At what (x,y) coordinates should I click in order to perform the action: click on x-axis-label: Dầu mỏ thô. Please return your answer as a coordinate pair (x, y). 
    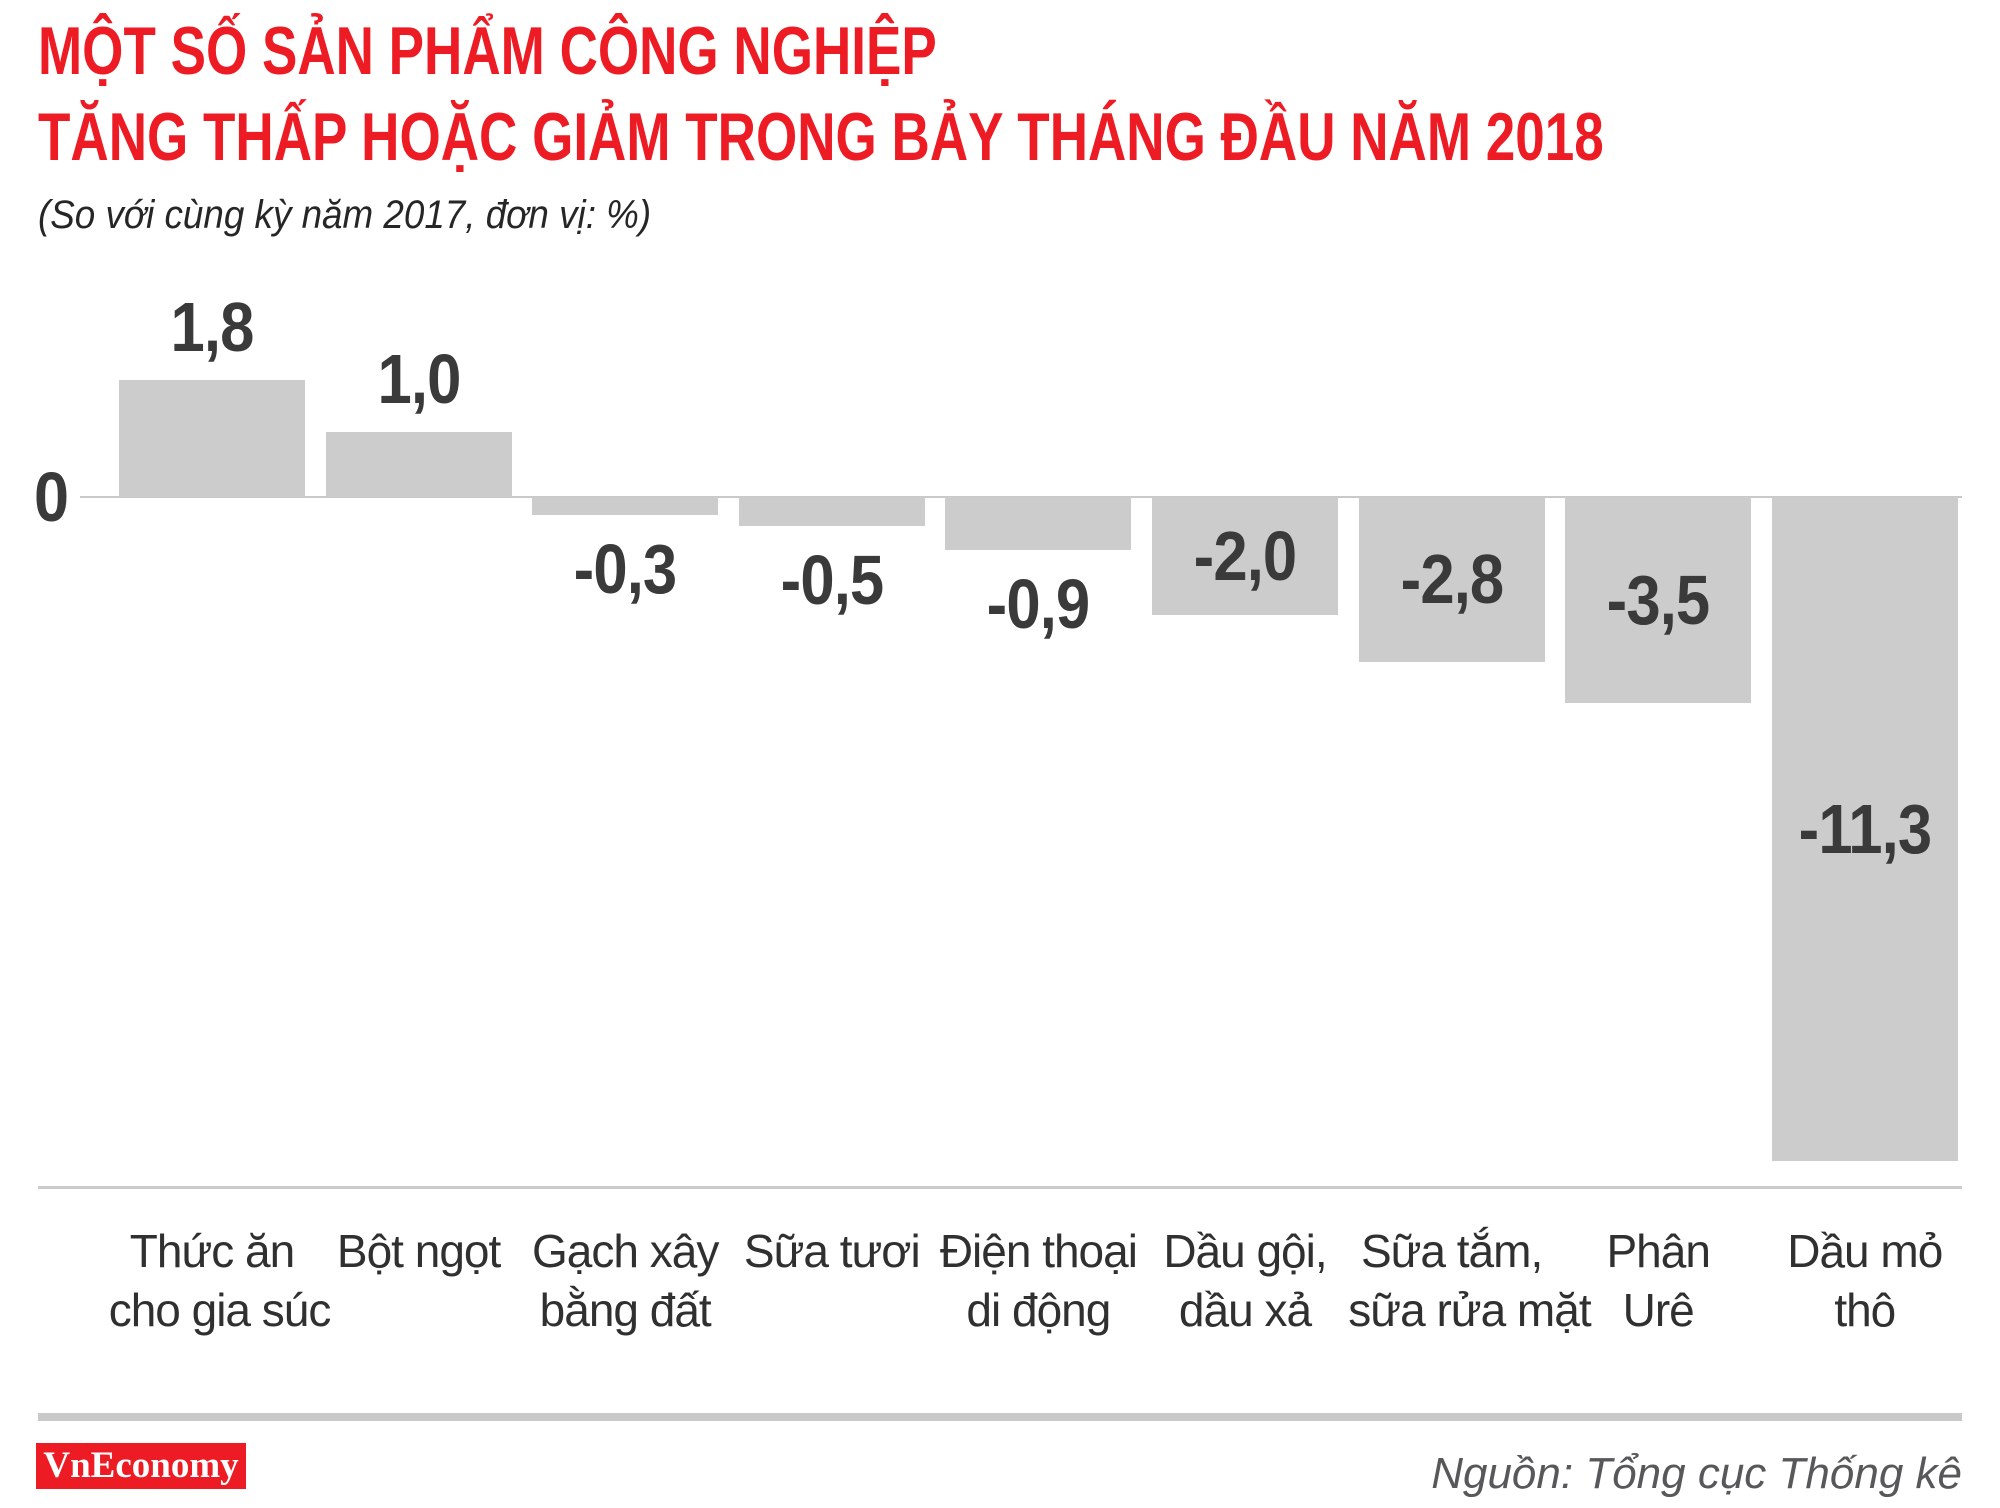
    Looking at the image, I should click on (1865, 1281).